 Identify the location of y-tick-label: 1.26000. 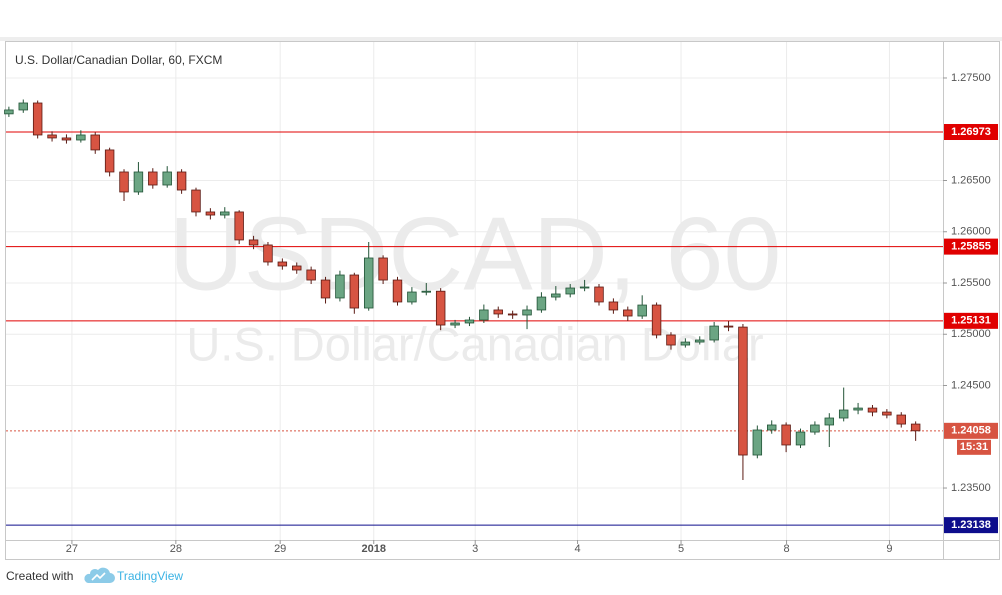
(971, 232).